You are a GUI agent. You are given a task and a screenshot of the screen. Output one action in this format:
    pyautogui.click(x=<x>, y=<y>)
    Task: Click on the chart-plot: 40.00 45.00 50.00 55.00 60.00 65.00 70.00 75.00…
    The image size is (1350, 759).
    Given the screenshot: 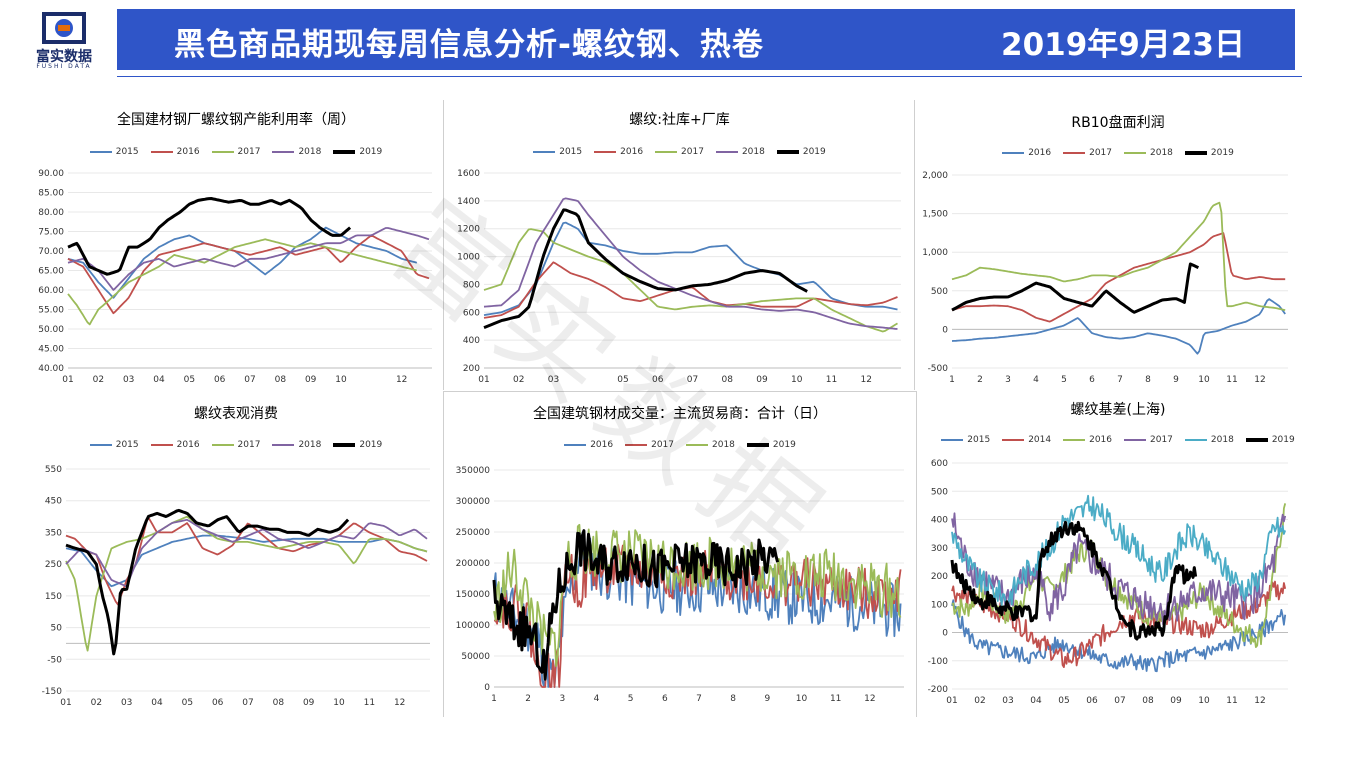 What is the action you would take?
    pyautogui.click(x=235, y=277)
    